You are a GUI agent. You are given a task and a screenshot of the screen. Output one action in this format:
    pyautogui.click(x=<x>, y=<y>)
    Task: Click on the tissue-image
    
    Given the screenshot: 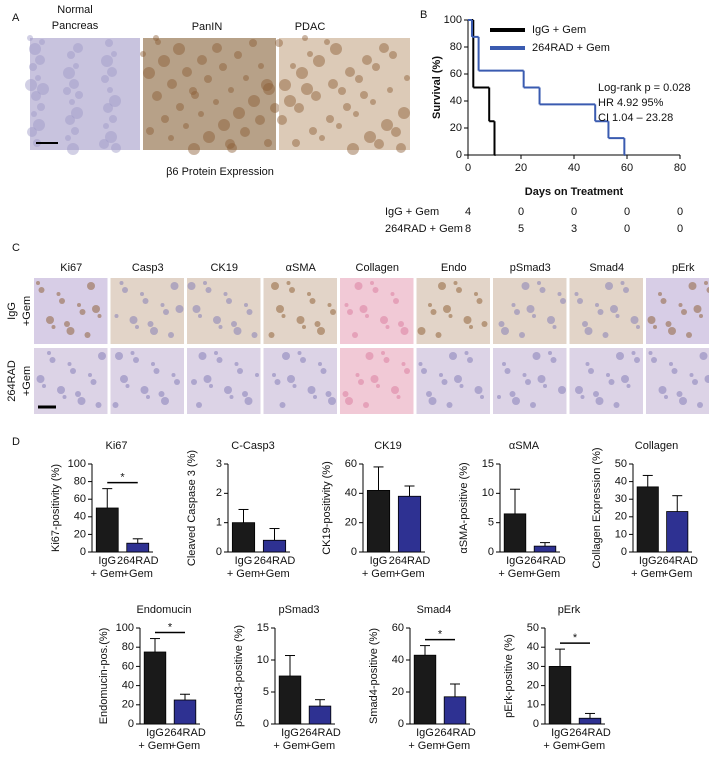 What is the action you would take?
    pyautogui.click(x=85, y=94)
    